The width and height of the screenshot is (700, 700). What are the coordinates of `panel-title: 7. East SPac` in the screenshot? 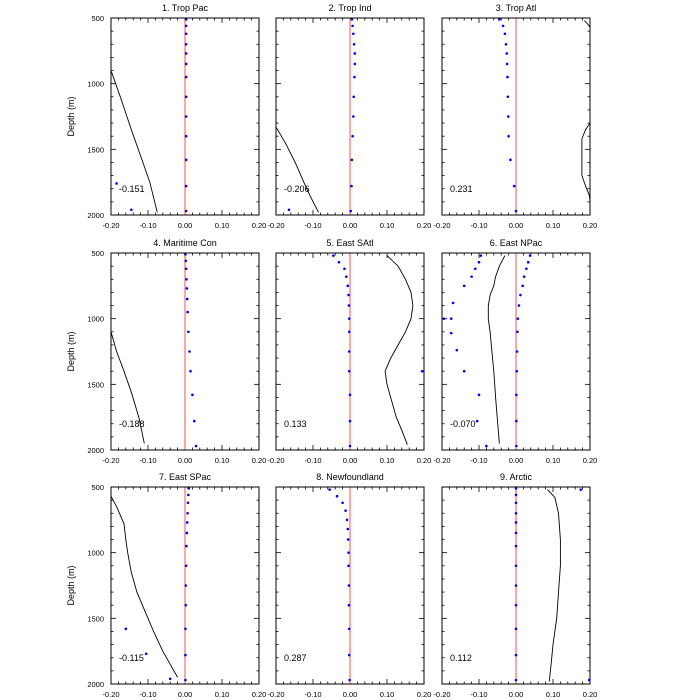 It's located at (185, 477).